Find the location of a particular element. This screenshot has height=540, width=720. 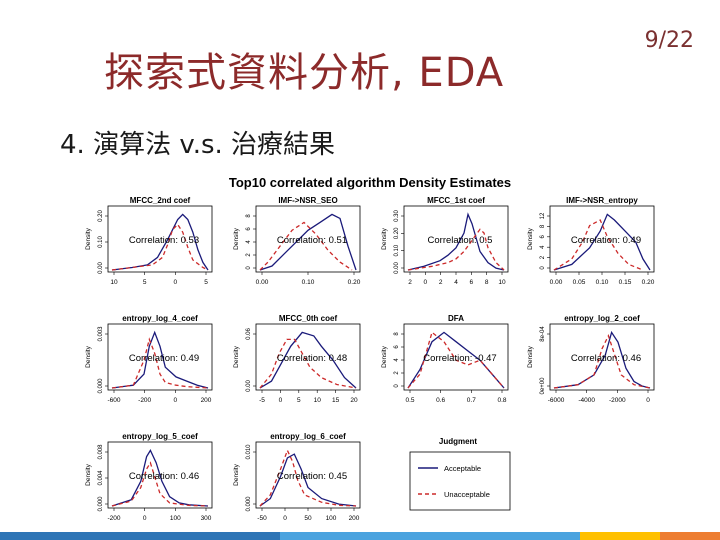

y-tick-label: 0.20 is located at coordinates (101, 216).